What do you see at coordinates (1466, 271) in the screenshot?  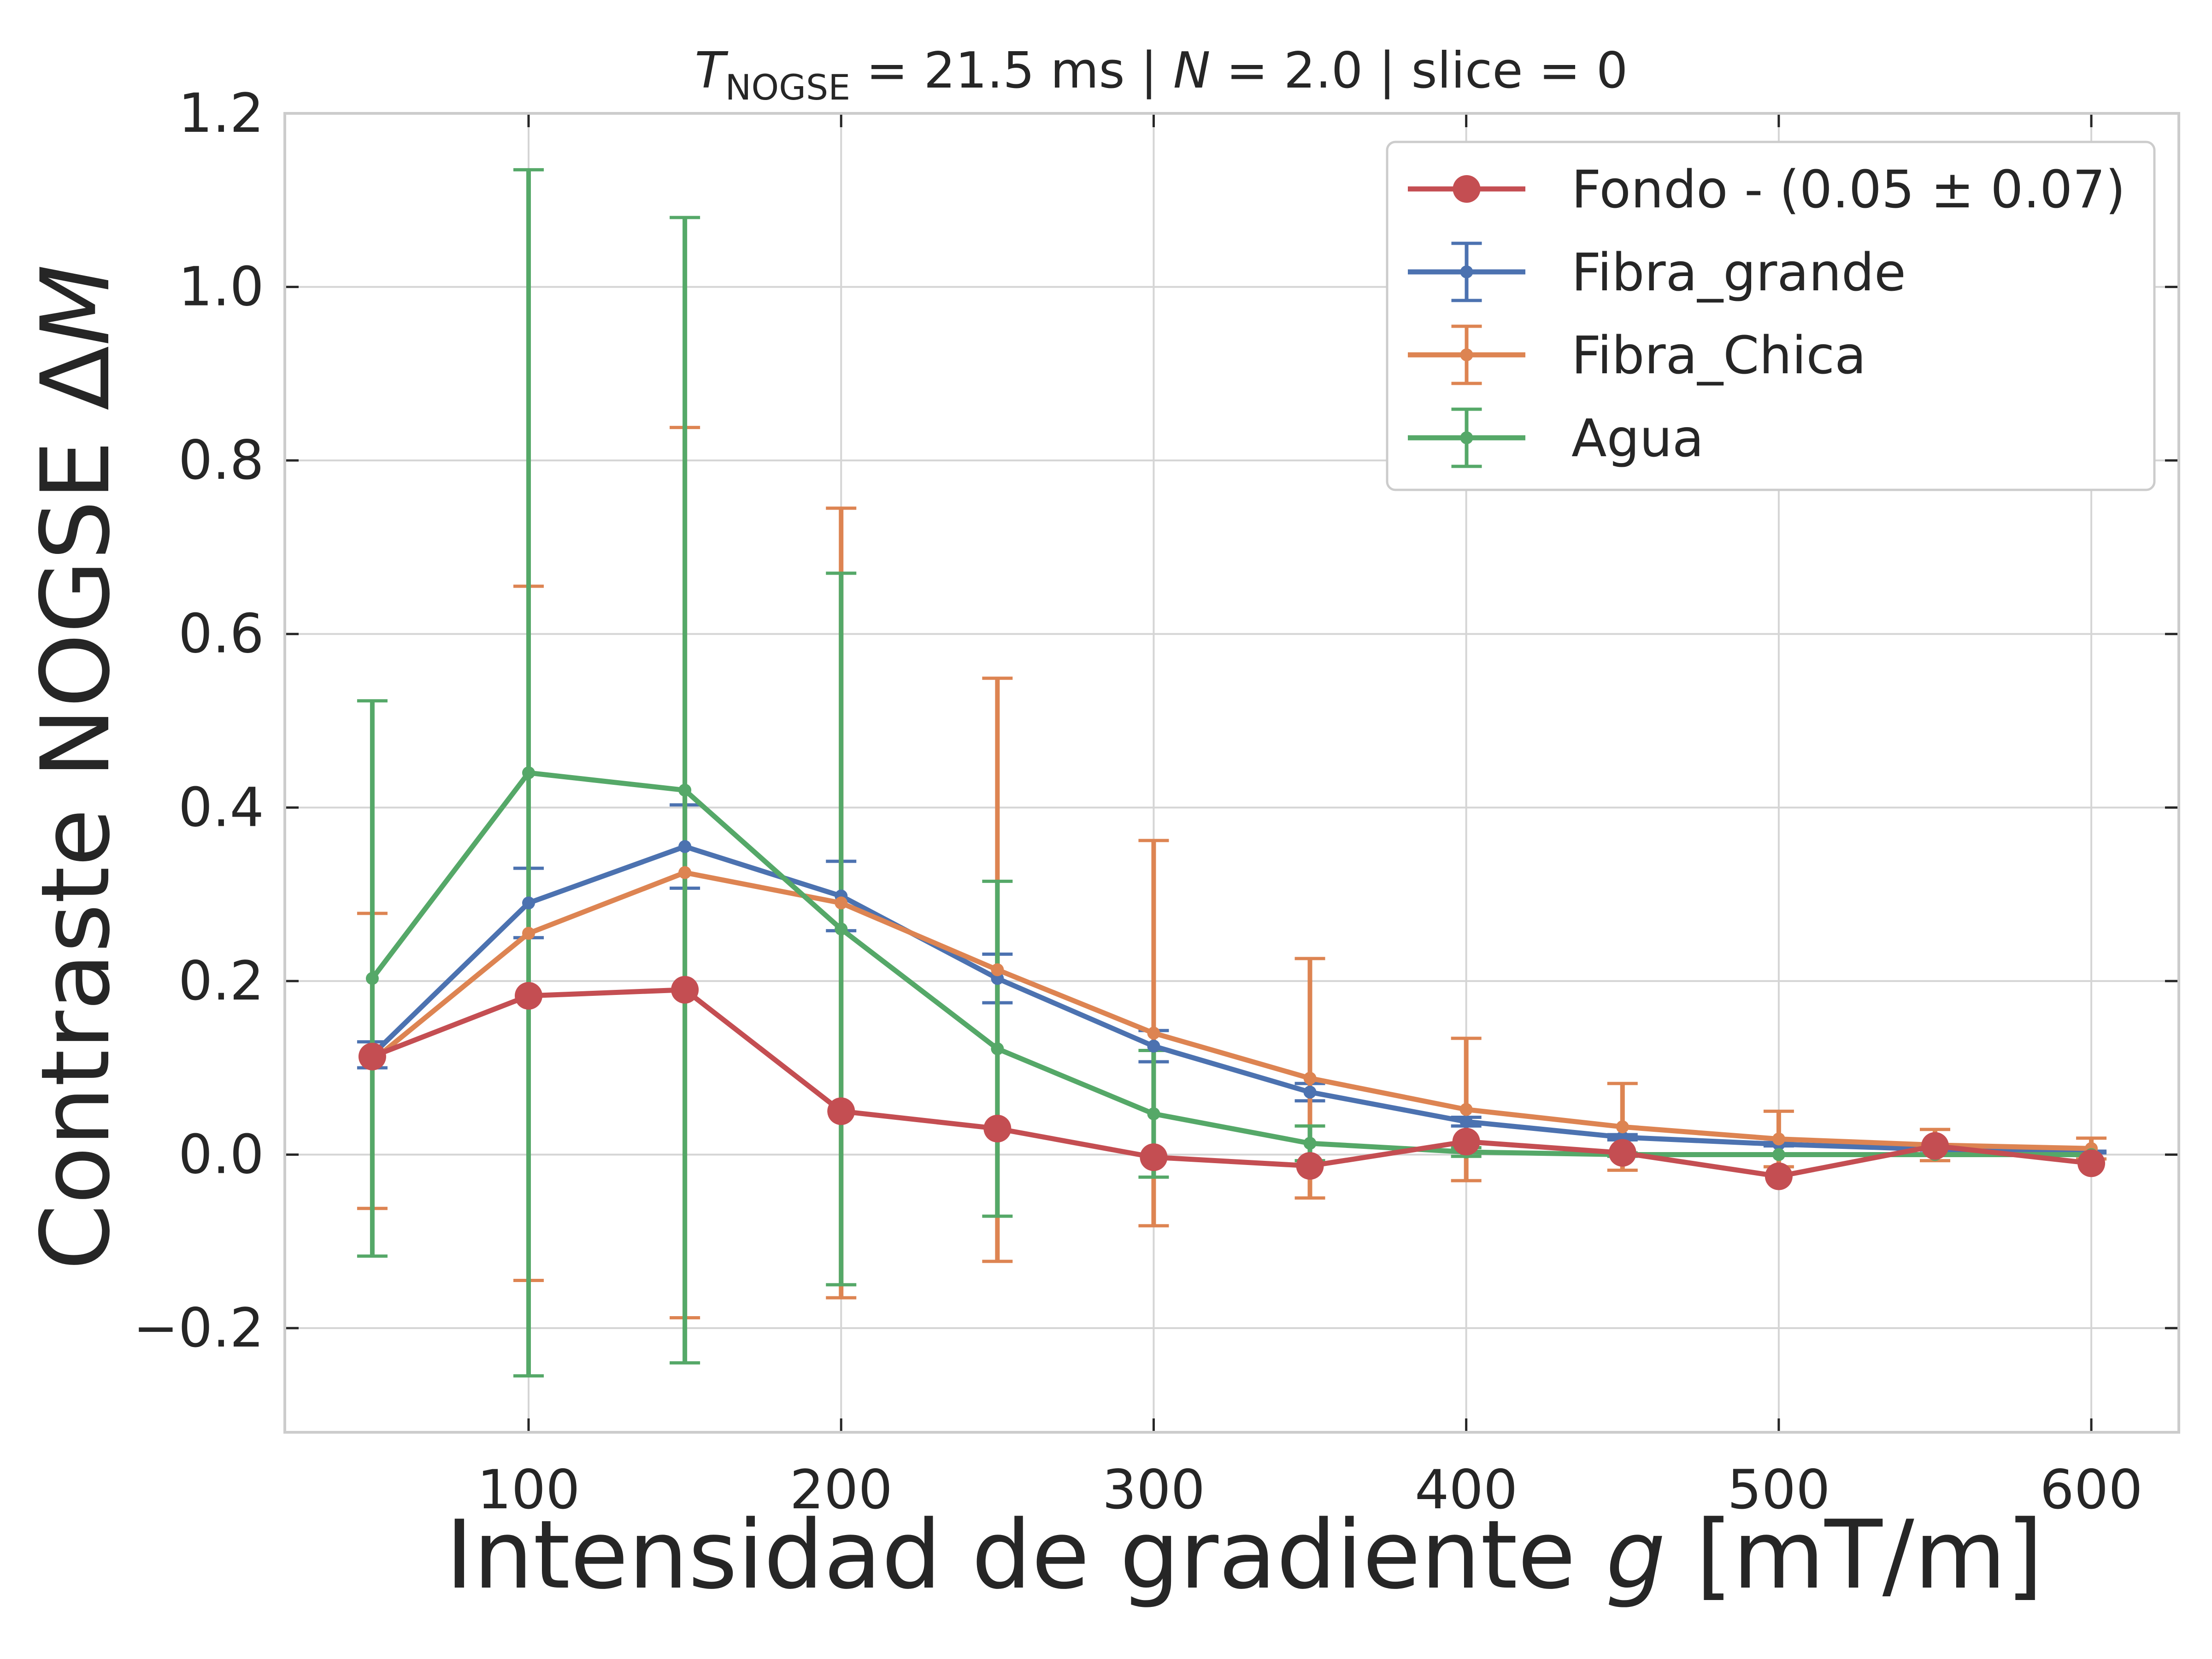 I see `legend-marker-fibra-grande` at bounding box center [1466, 271].